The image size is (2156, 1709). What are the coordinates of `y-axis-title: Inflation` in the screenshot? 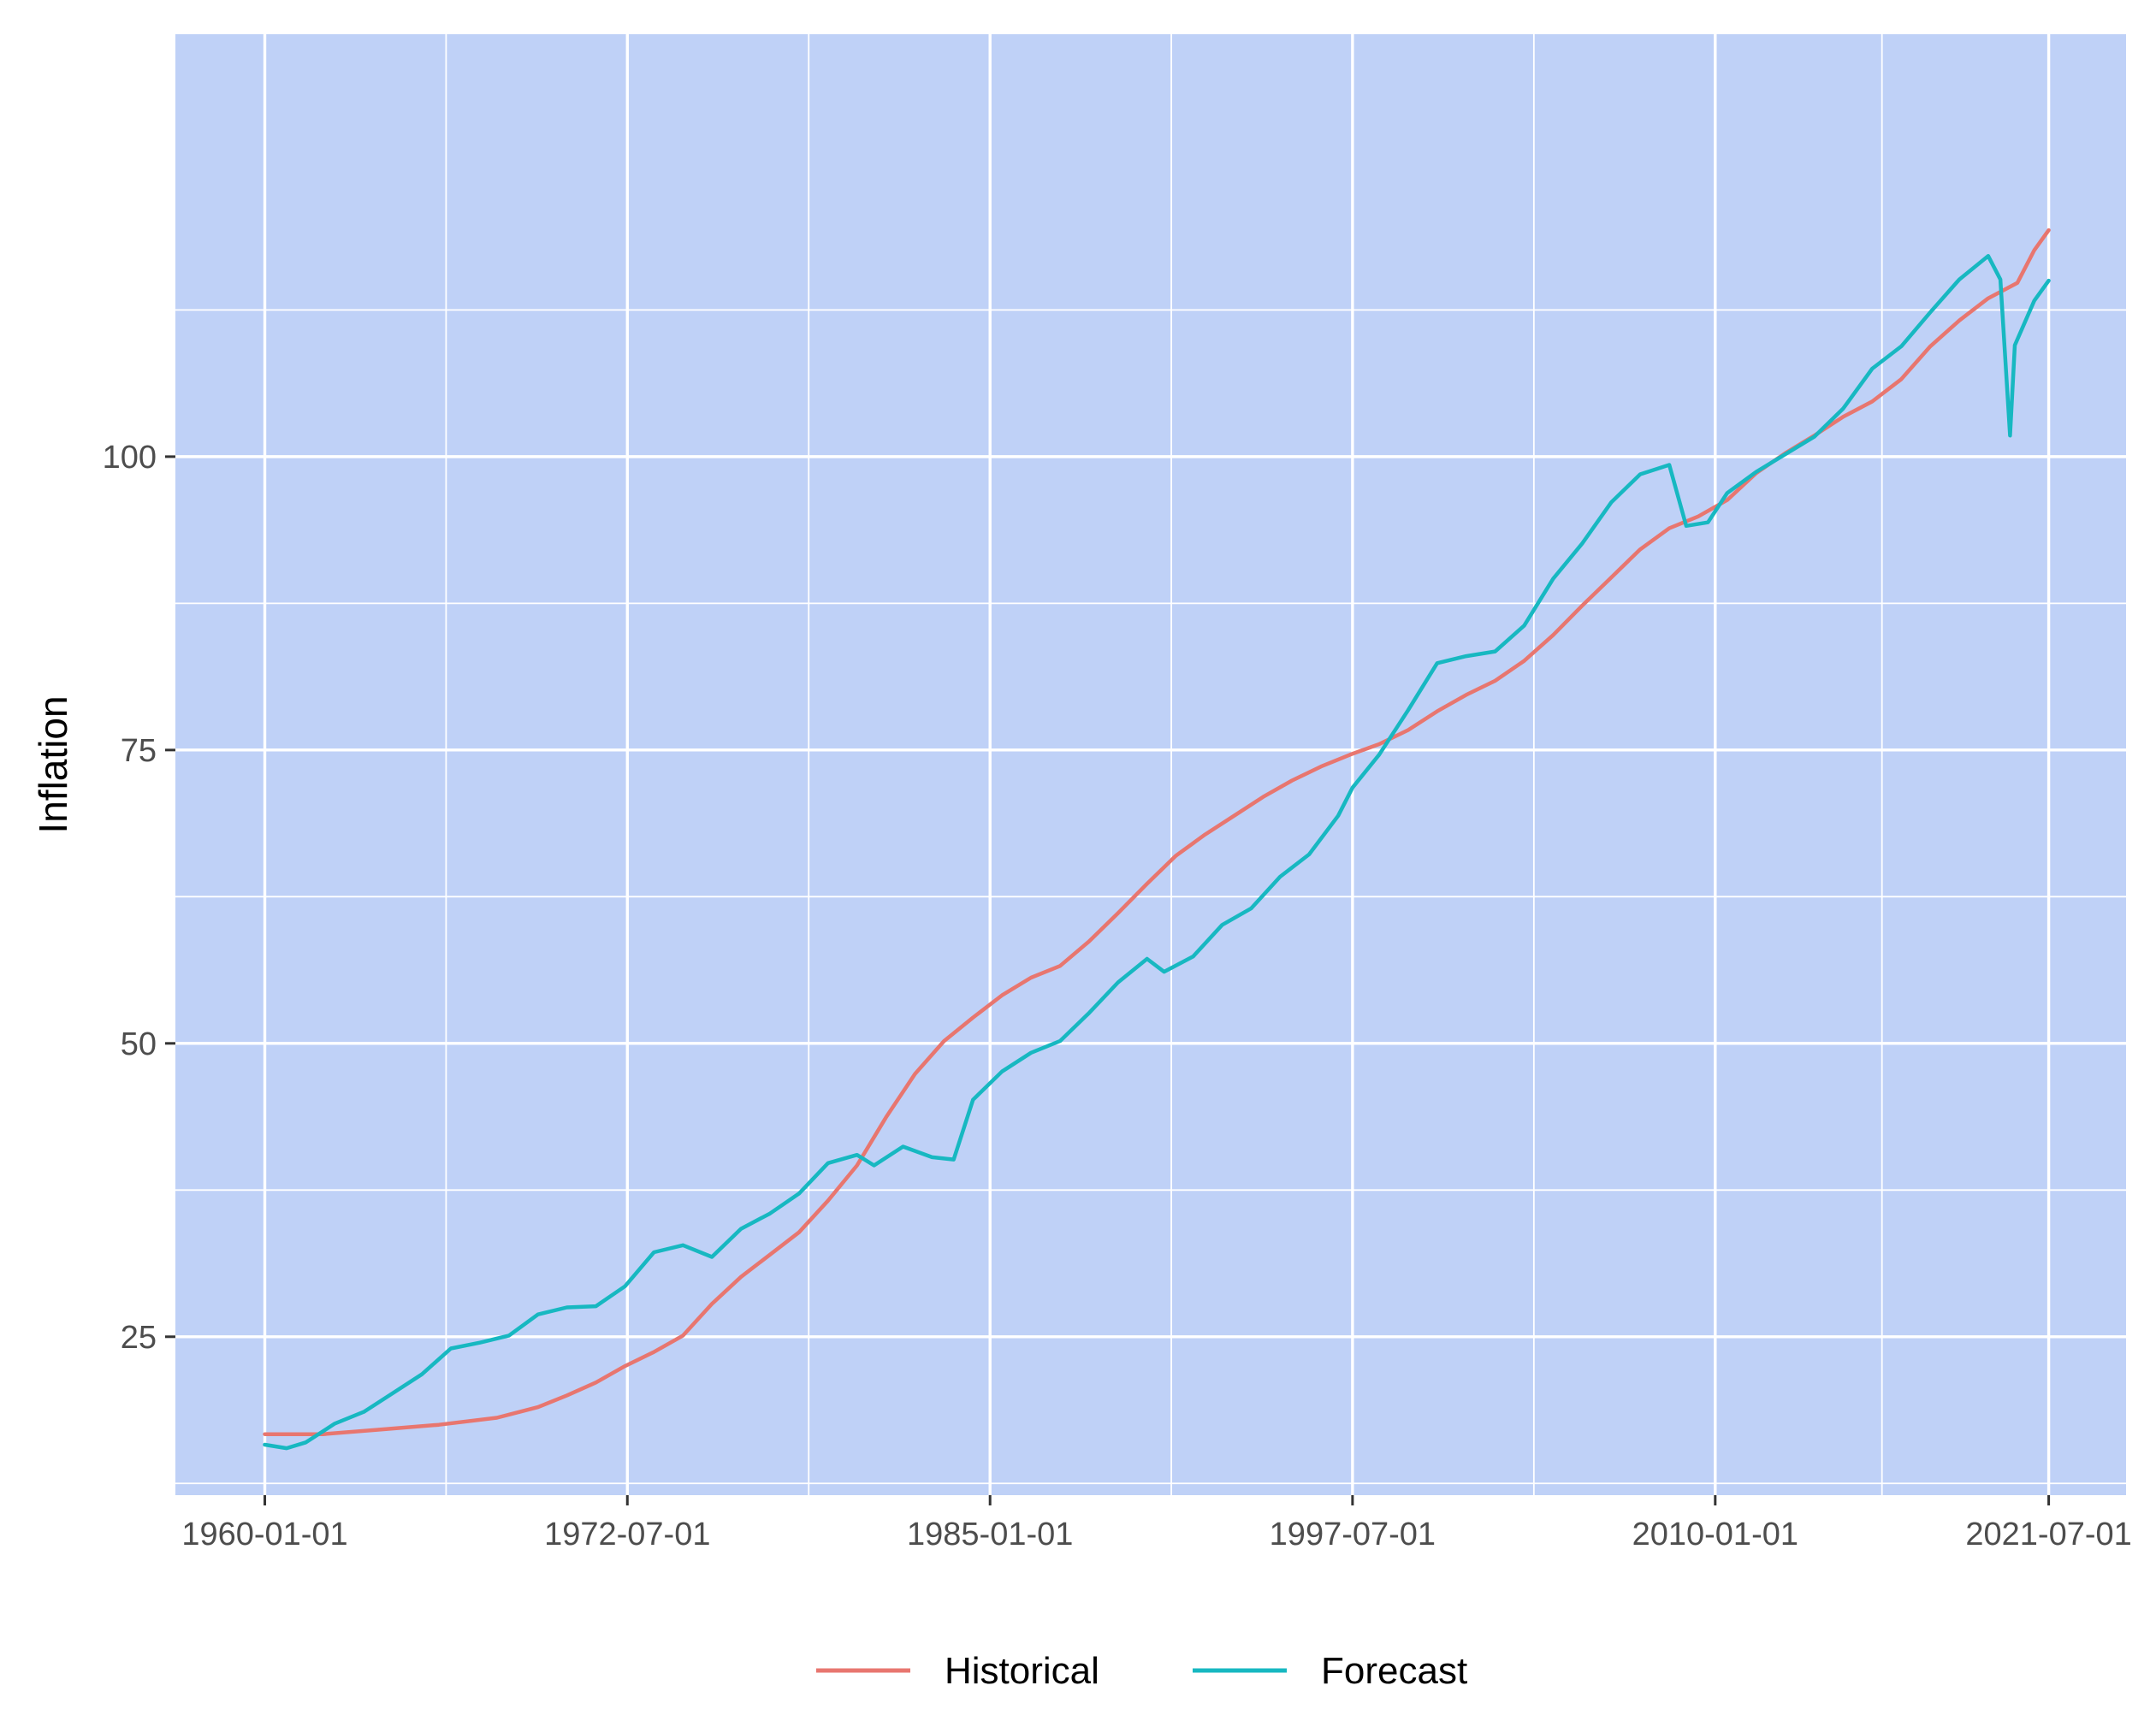 It's located at (53, 764).